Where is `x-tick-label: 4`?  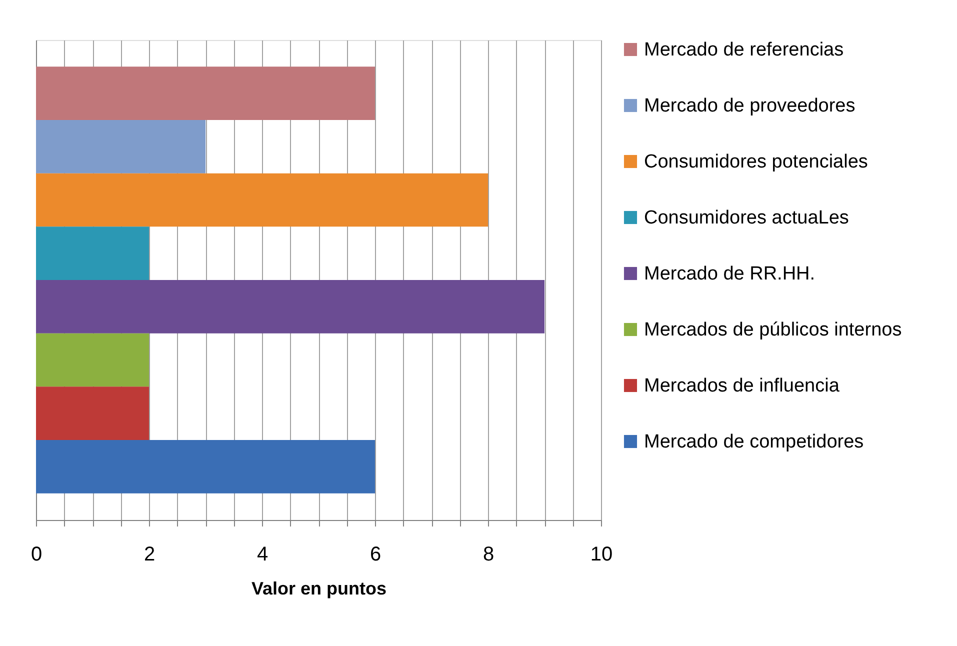
x-tick-label: 4 is located at coordinates (262, 555).